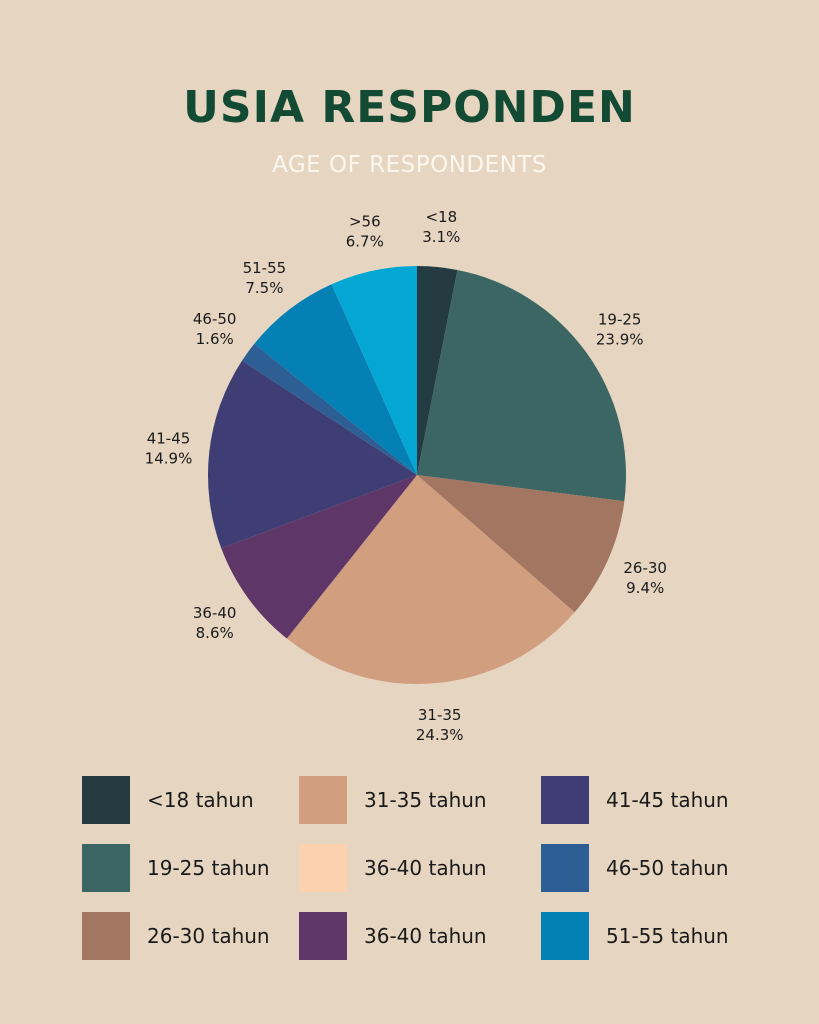 This screenshot has height=1024, width=819. What do you see at coordinates (441, 217) in the screenshot?
I see `slice-category-label: <18` at bounding box center [441, 217].